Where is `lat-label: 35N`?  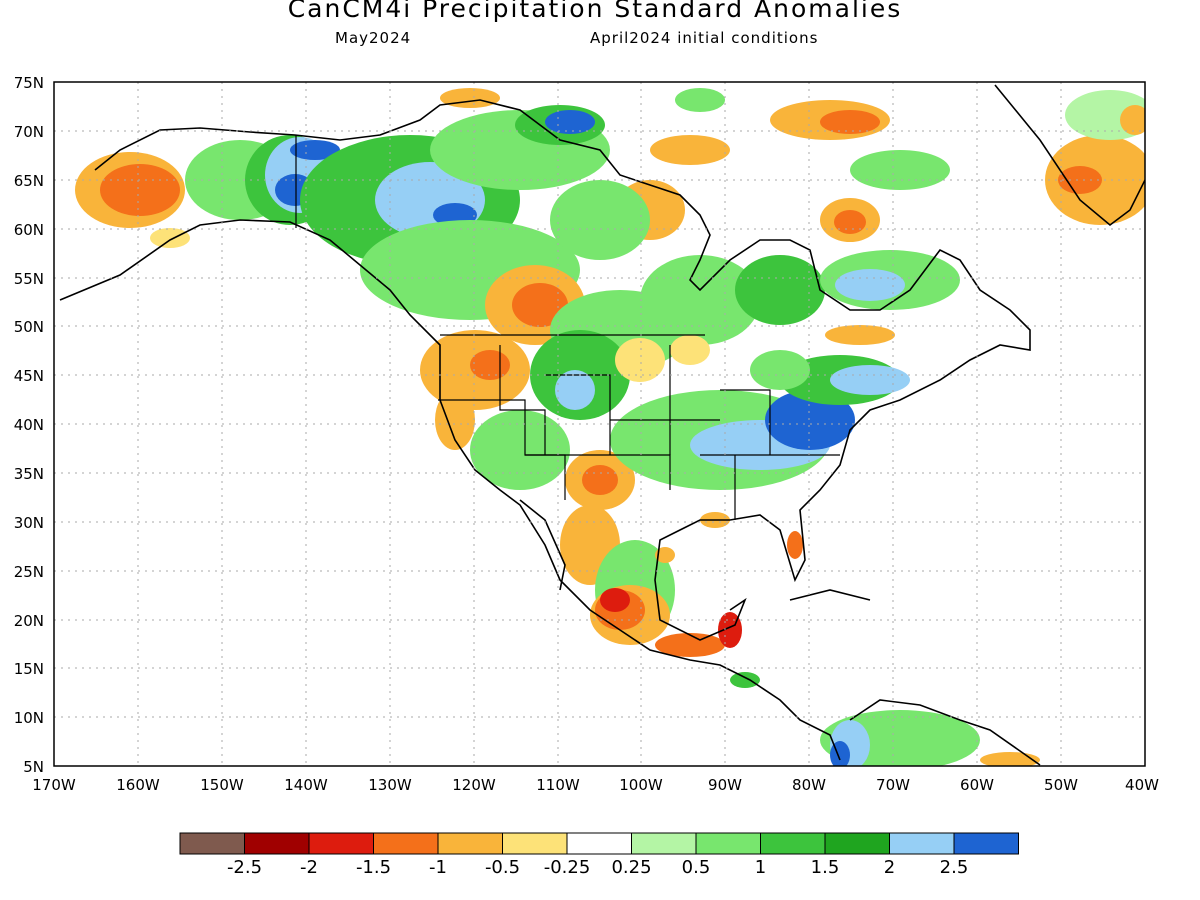
lat-label: 35N is located at coordinates (29, 474).